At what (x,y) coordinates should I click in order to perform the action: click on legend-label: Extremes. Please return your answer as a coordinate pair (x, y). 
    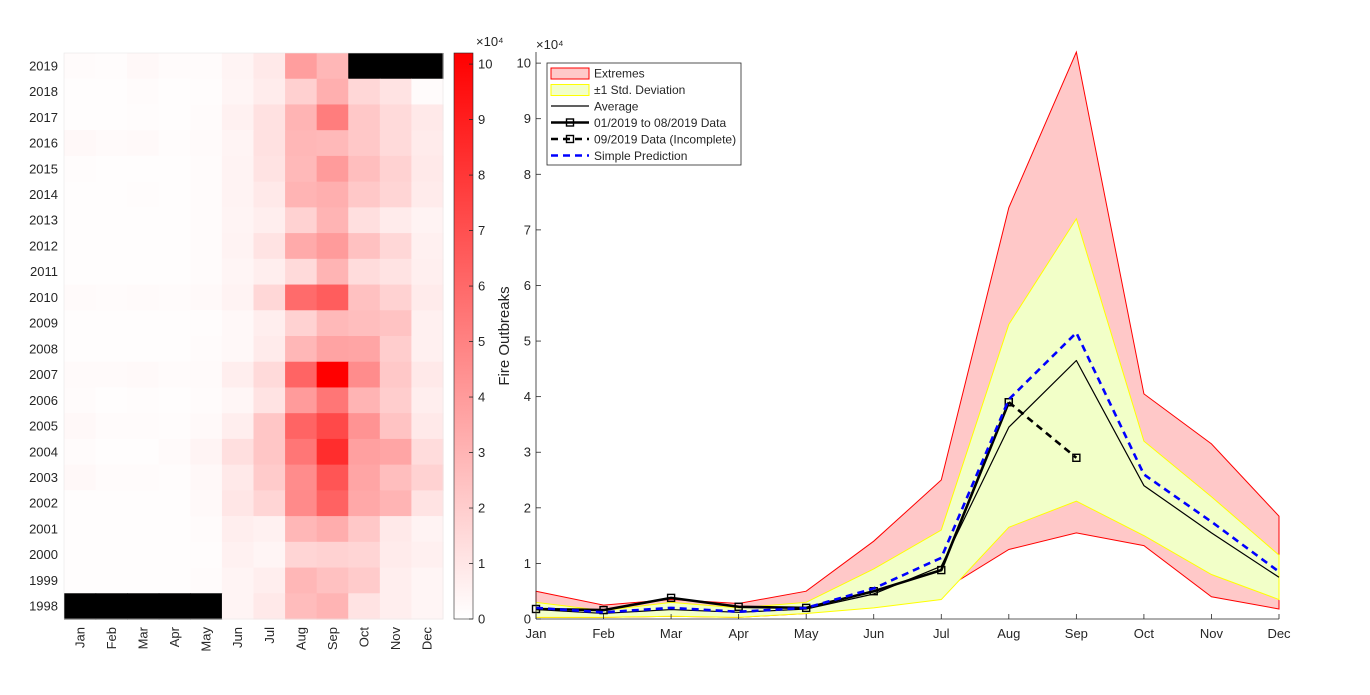
    Looking at the image, I should click on (619, 74).